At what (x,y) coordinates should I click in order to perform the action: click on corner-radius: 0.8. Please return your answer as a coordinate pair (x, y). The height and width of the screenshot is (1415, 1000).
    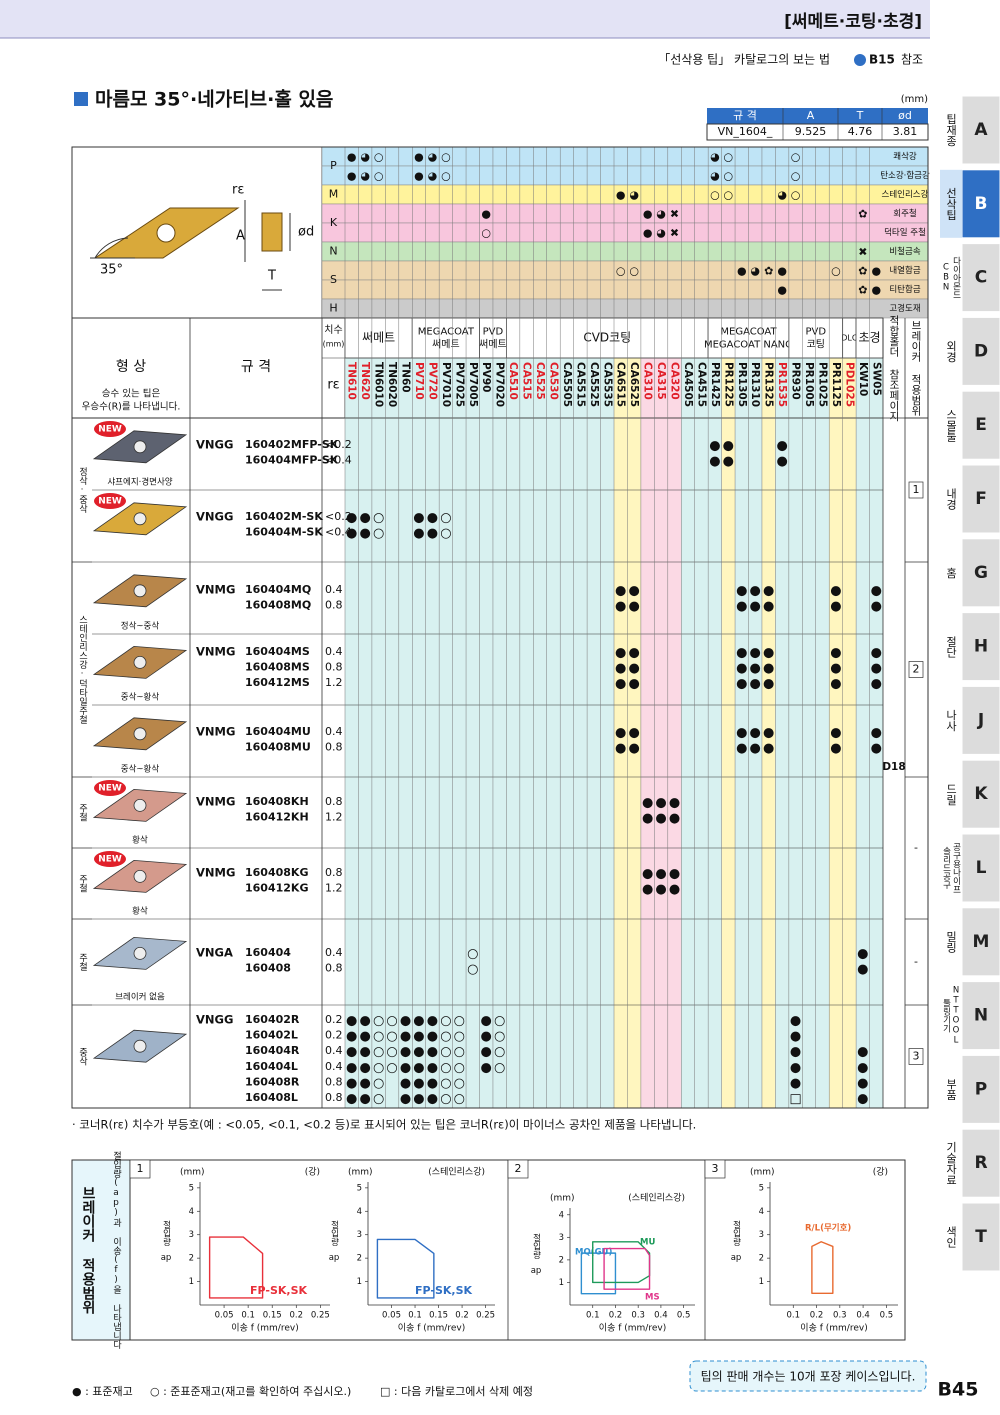
    Looking at the image, I should click on (334, 1097).